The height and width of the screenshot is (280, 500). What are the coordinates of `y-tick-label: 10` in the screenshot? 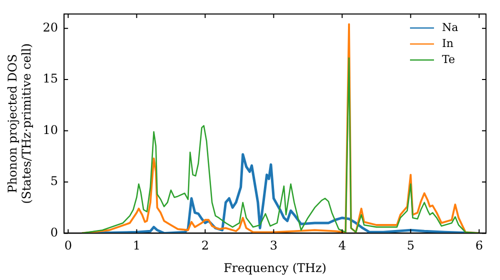 It's located at (50, 129).